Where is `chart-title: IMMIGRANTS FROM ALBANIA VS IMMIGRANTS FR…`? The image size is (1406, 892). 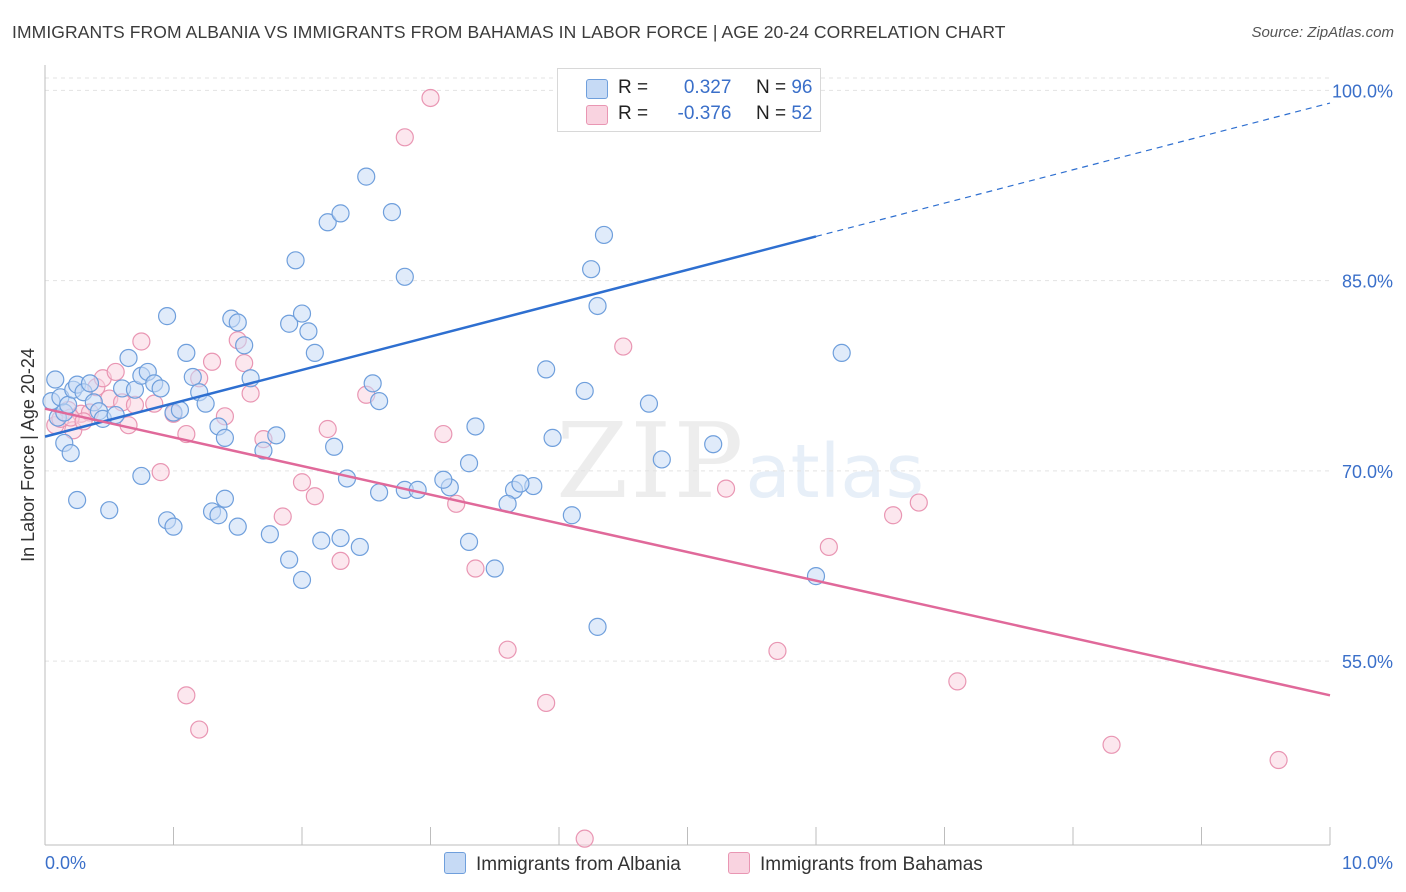 chart-title: IMMIGRANTS FROM ALBANIA VS IMMIGRANTS FR… is located at coordinates (509, 32).